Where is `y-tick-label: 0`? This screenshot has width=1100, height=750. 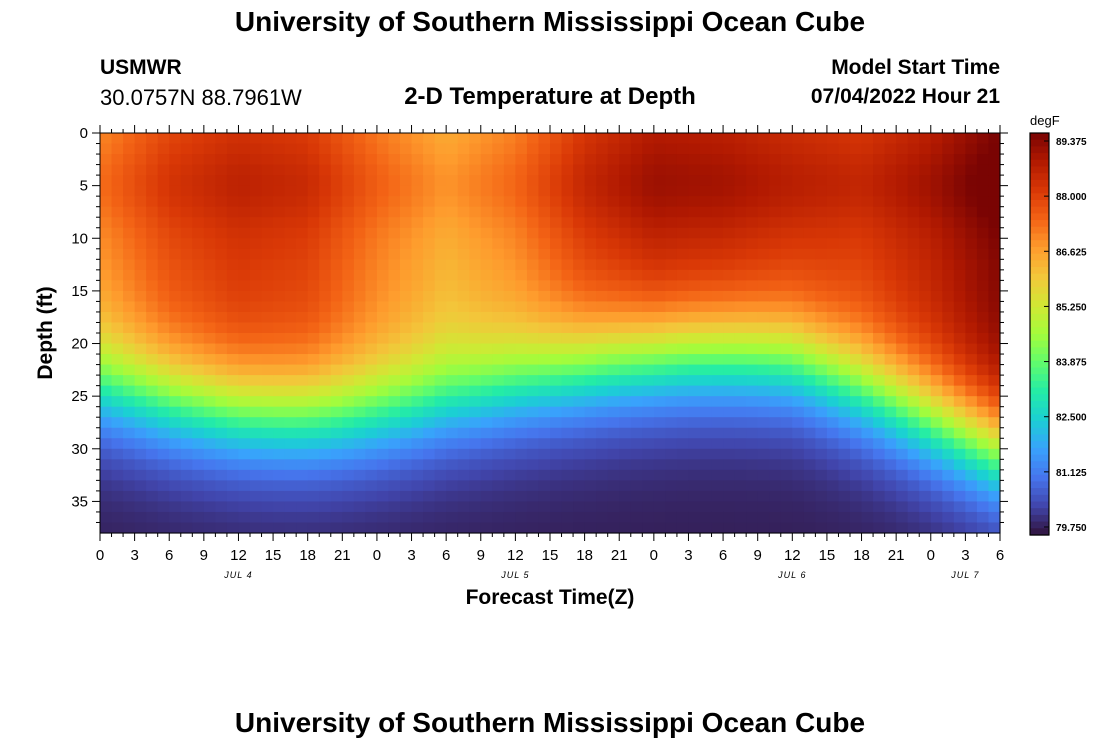
y-tick-label: 0 is located at coordinates (84, 133).